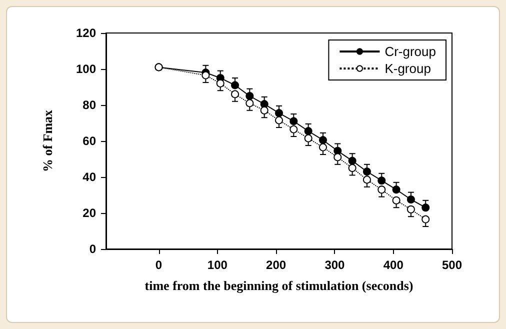  Describe the element at coordinates (89, 105) in the screenshot. I see `y-tick-label: 80` at that location.